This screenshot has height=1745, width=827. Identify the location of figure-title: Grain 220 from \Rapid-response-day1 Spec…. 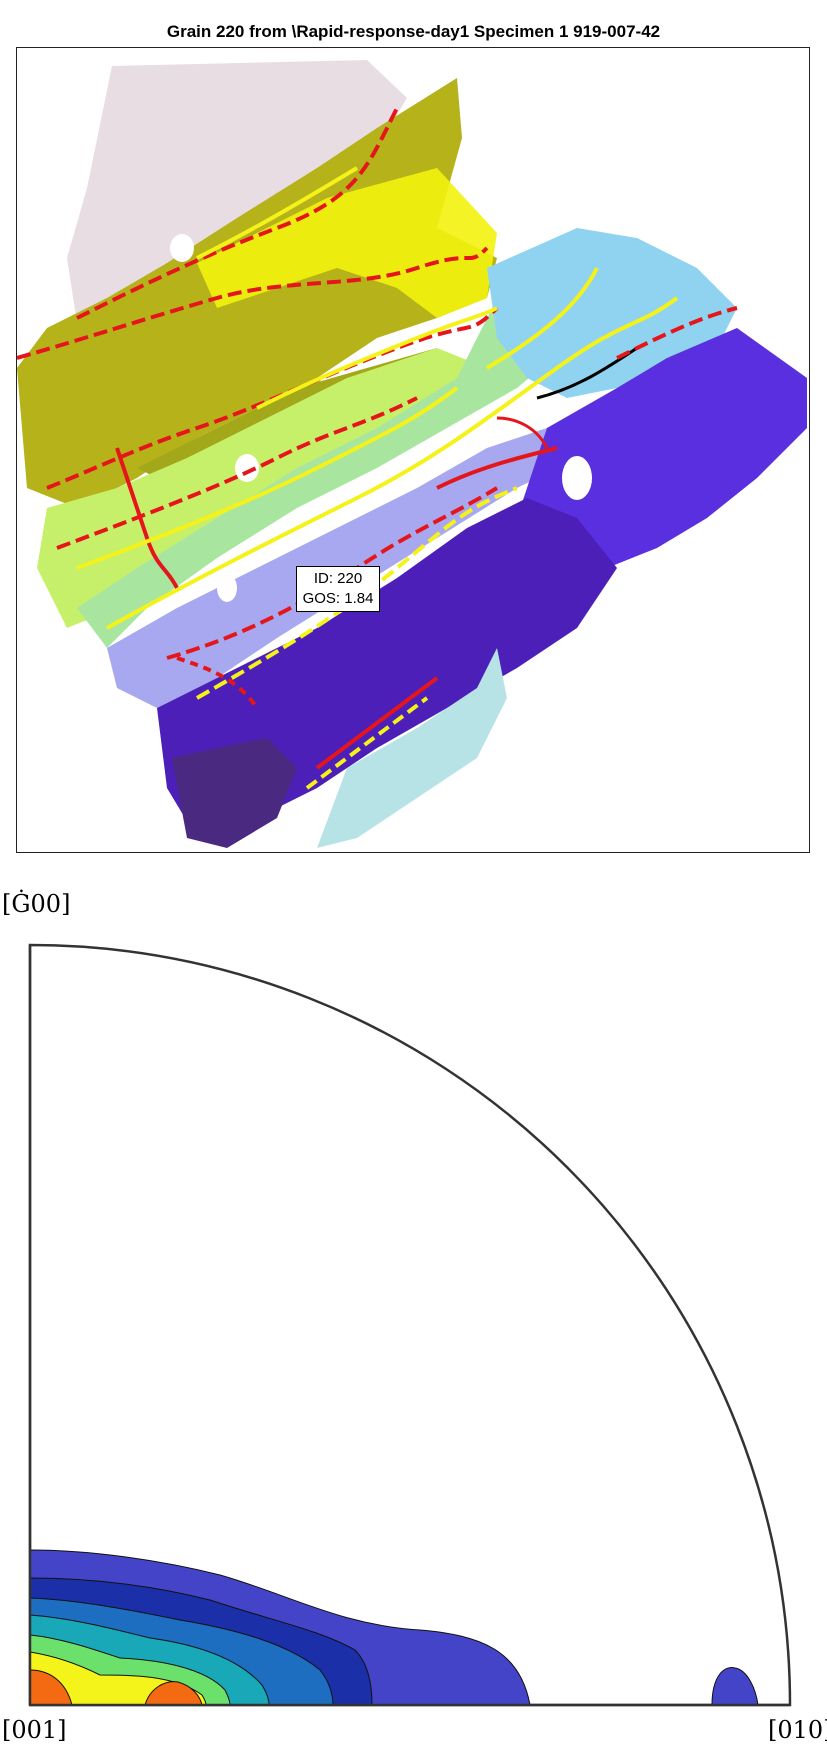
(413, 31).